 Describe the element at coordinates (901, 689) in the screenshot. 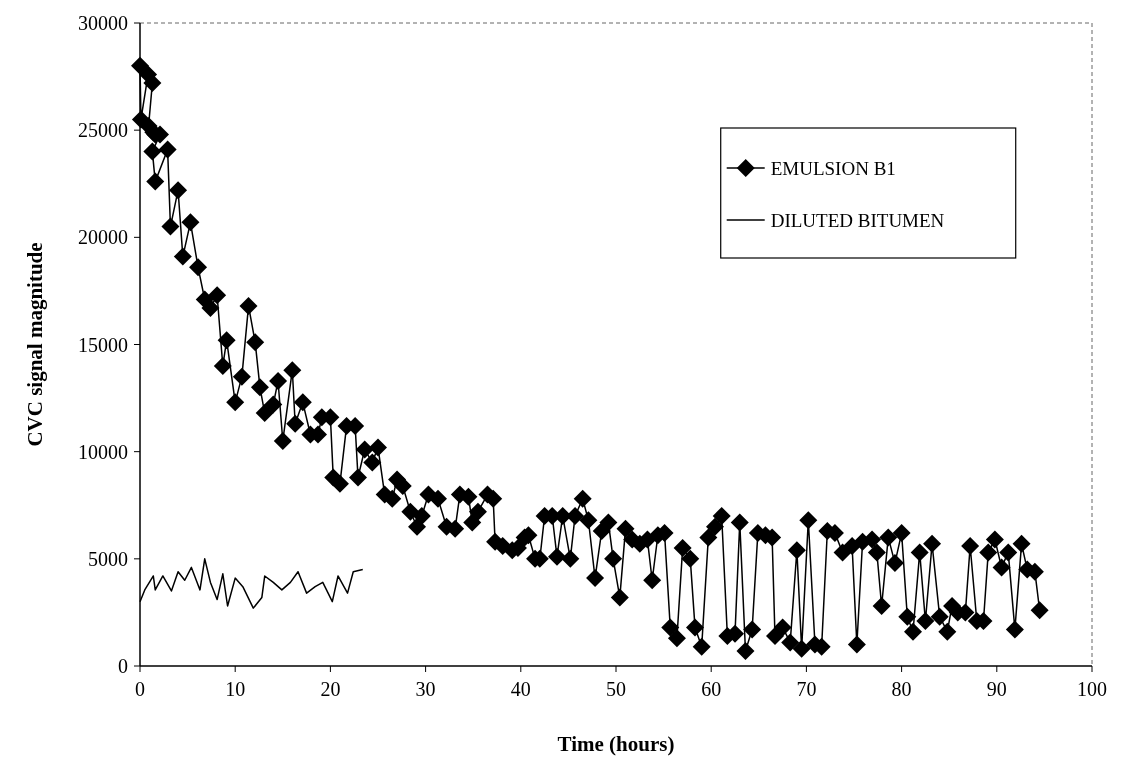

I see `x-tick-label: 80` at that location.